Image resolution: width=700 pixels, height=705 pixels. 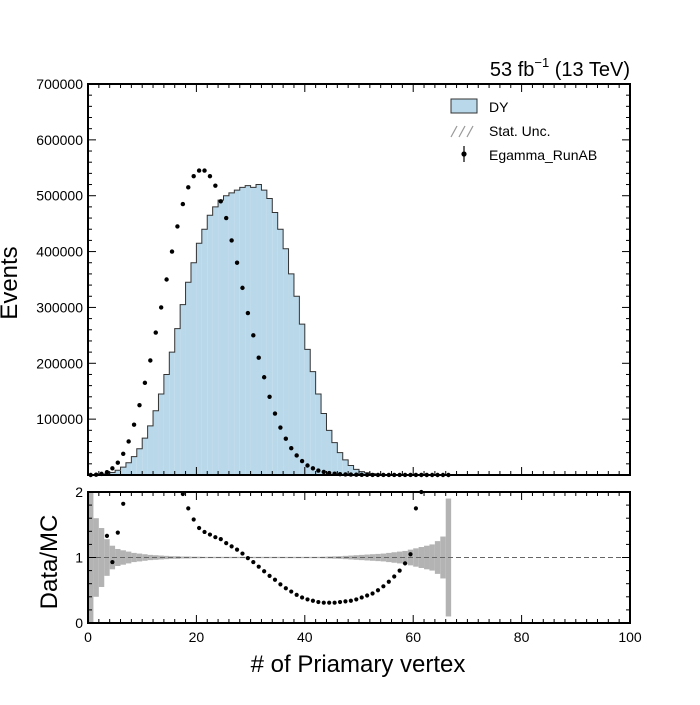 I want to click on legend-label-dy: DY, so click(x=499, y=107).